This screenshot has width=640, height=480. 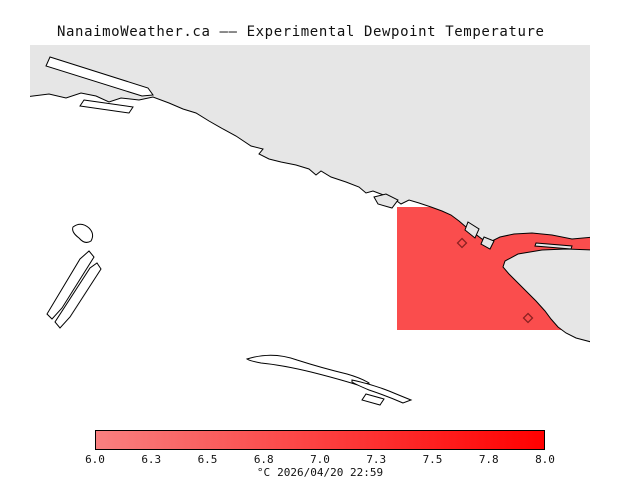 I want to click on colorbar-ticks: 6.0 6.3 6.5 6.8 7.0 7.3 7.5 7.8 8.0, so click(x=320, y=459).